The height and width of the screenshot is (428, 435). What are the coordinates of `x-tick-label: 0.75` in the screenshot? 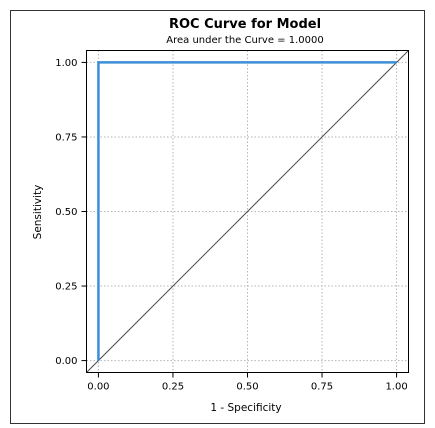 It's located at (322, 387).